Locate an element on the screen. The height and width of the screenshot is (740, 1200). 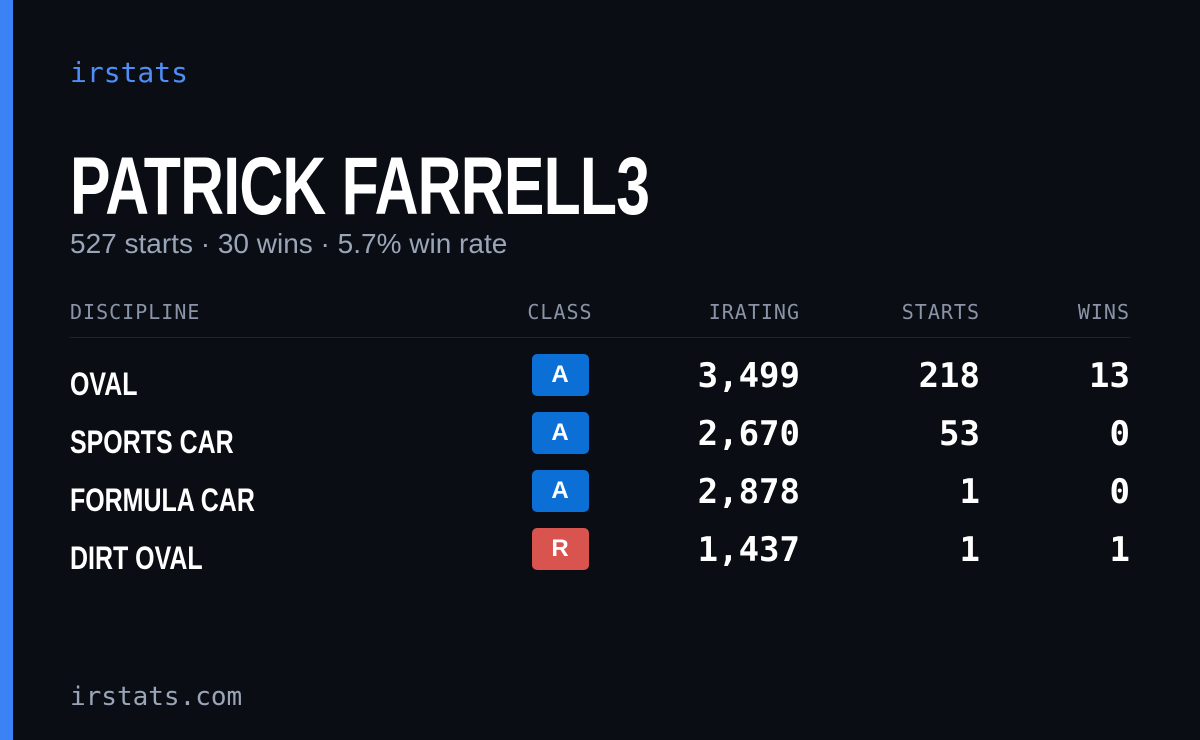
wins: 13 is located at coordinates (1109, 376).